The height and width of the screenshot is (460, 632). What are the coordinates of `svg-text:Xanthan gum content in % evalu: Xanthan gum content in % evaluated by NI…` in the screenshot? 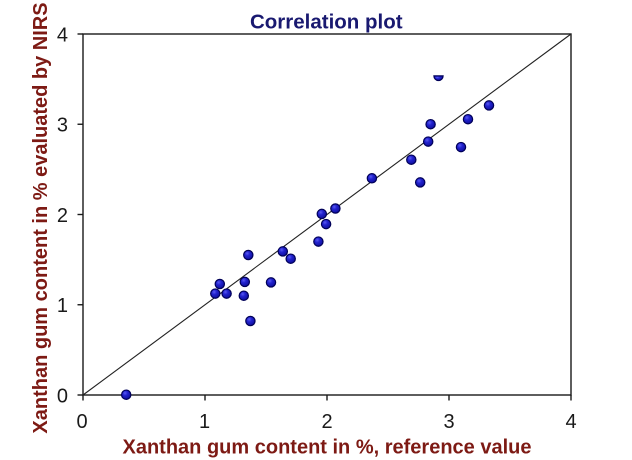 It's located at (41, 217).